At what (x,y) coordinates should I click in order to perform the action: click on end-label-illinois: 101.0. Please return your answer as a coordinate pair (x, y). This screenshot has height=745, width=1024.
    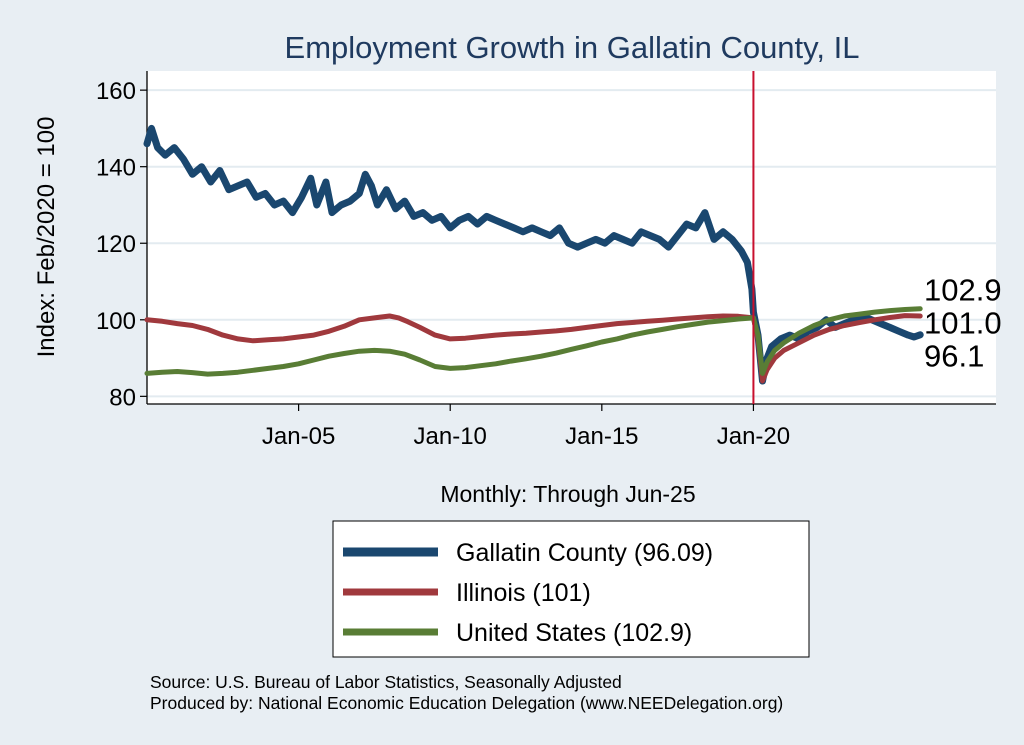
    Looking at the image, I should click on (963, 323).